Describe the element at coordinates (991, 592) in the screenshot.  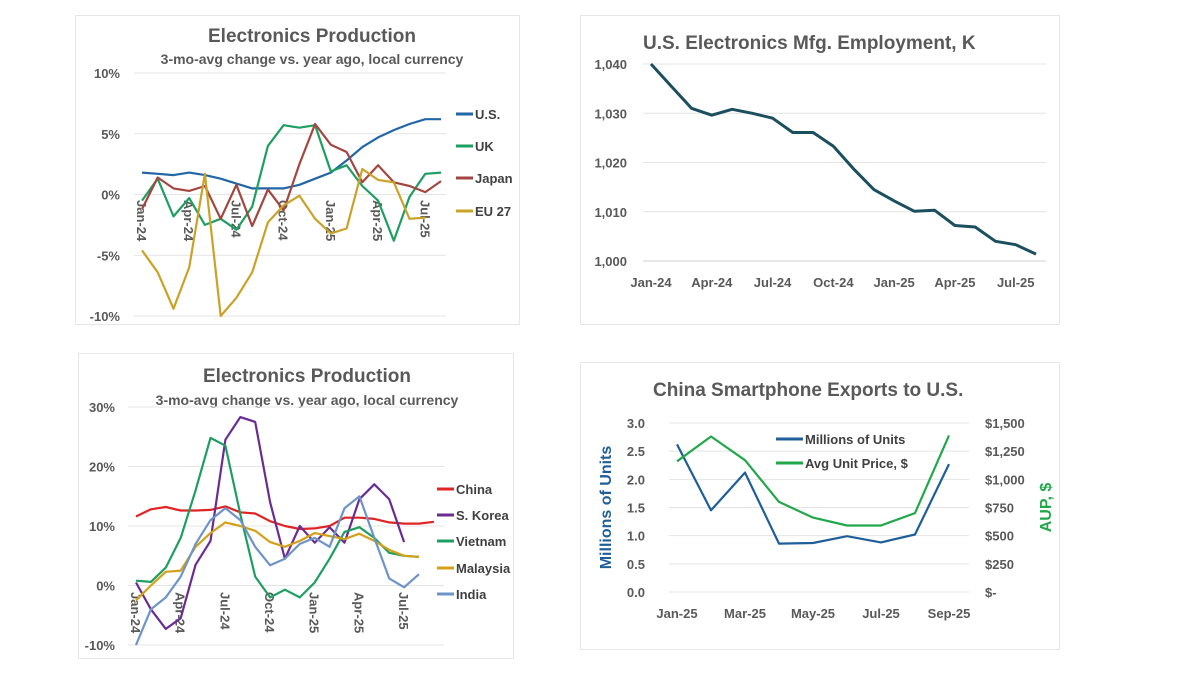
I see `y-right-tick-label: $-` at that location.